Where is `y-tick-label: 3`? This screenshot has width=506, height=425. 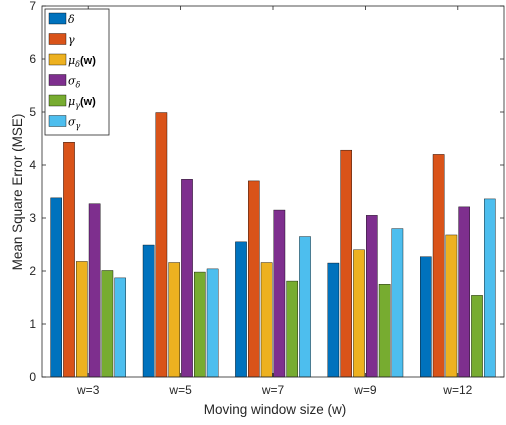 y-tick-label: 3 is located at coordinates (32, 218).